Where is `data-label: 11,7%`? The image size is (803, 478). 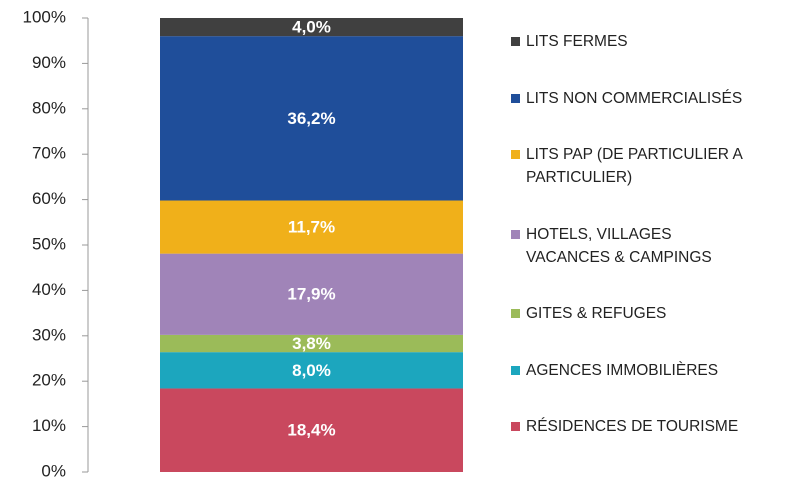 data-label: 11,7% is located at coordinates (311, 227).